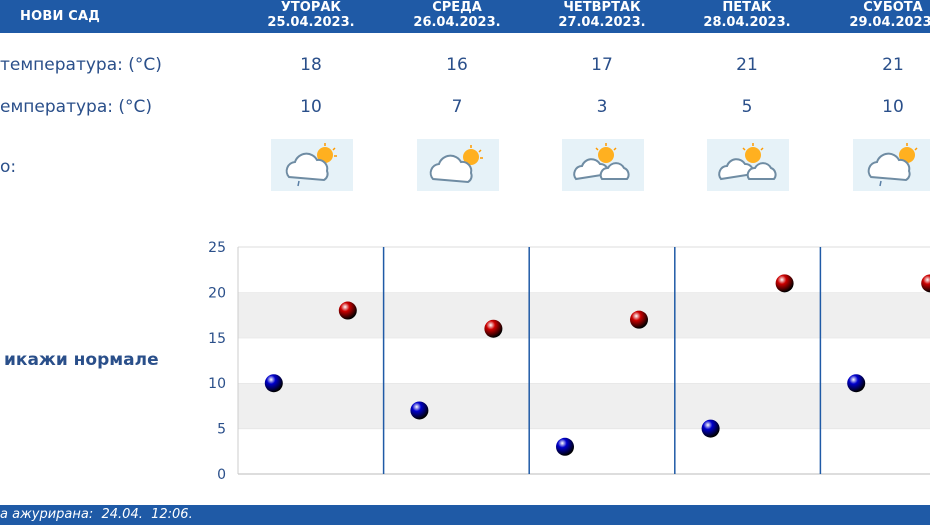 This screenshot has width=930, height=525. Describe the element at coordinates (457, 65) in the screenshot. I see `max-temp-value: 16` at that location.